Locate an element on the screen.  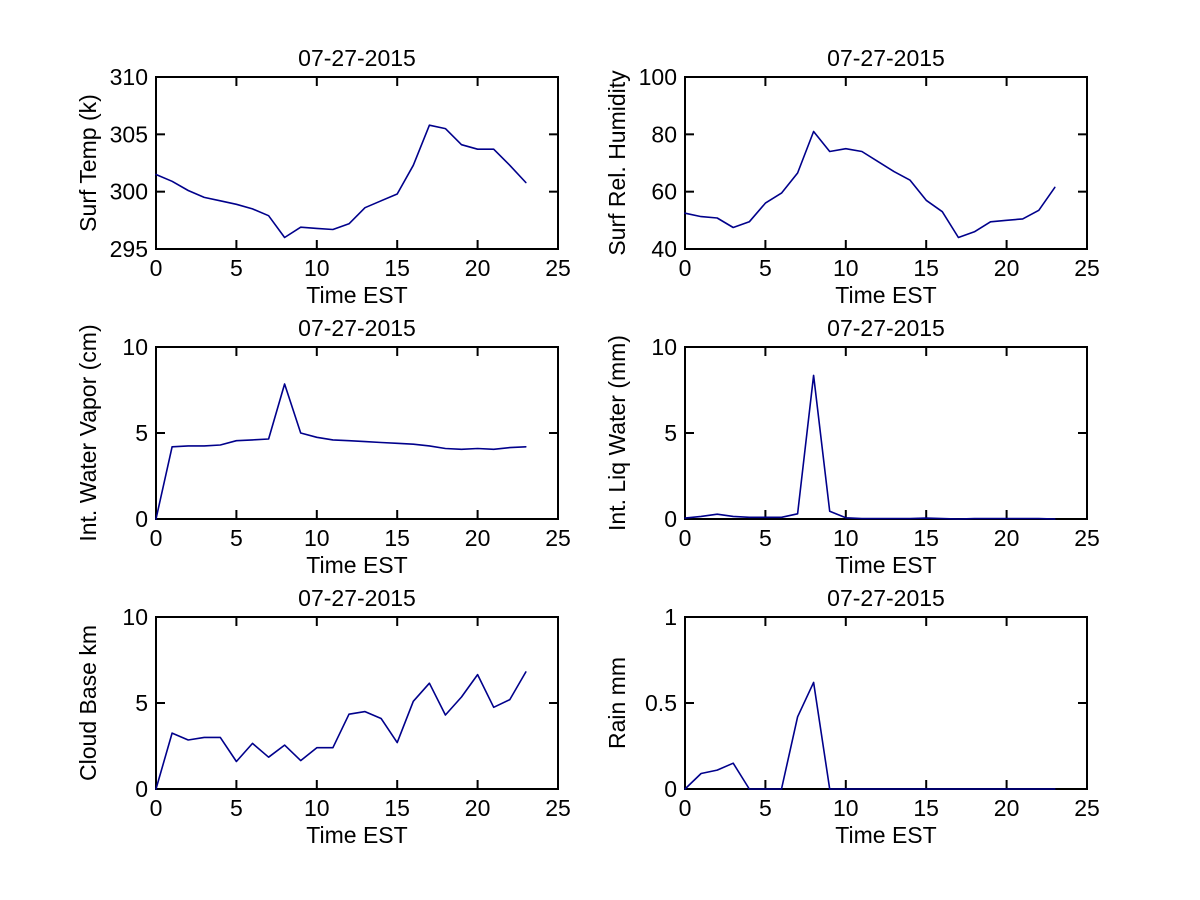
plot-area-surf-temp: 0 5 10 15 20 25 295 300 305 310 is located at coordinates (340, 172).